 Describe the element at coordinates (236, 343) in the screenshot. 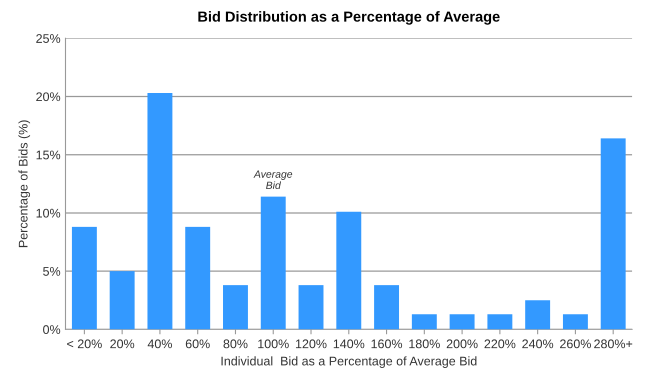

I see `x-tick-label: 80%` at that location.